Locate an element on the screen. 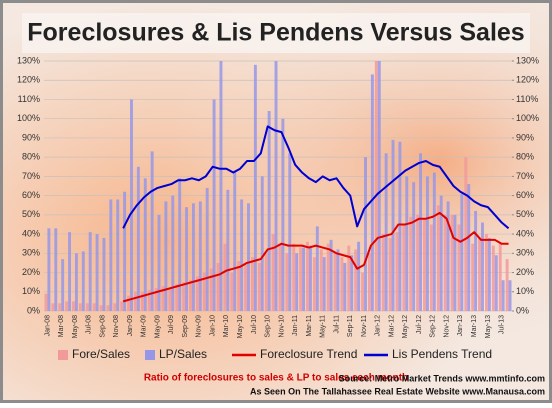 The image size is (552, 408). x-tick-label: May-10 is located at coordinates (240, 326).